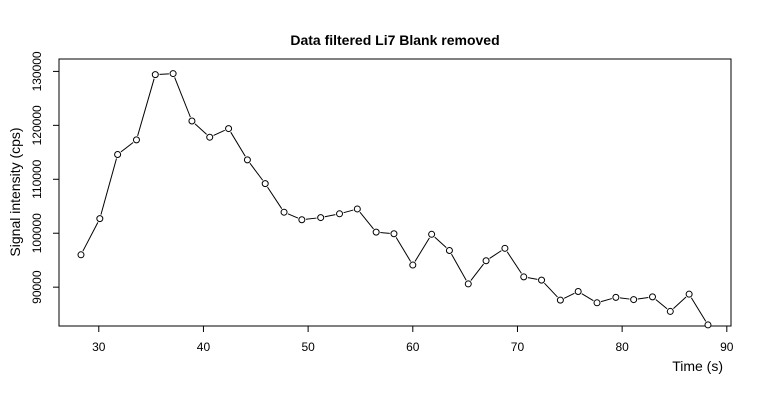 The height and width of the screenshot is (400, 760). Describe the element at coordinates (394, 40) in the screenshot. I see `chart-title: Data filtered Li7 Blank removed` at that location.